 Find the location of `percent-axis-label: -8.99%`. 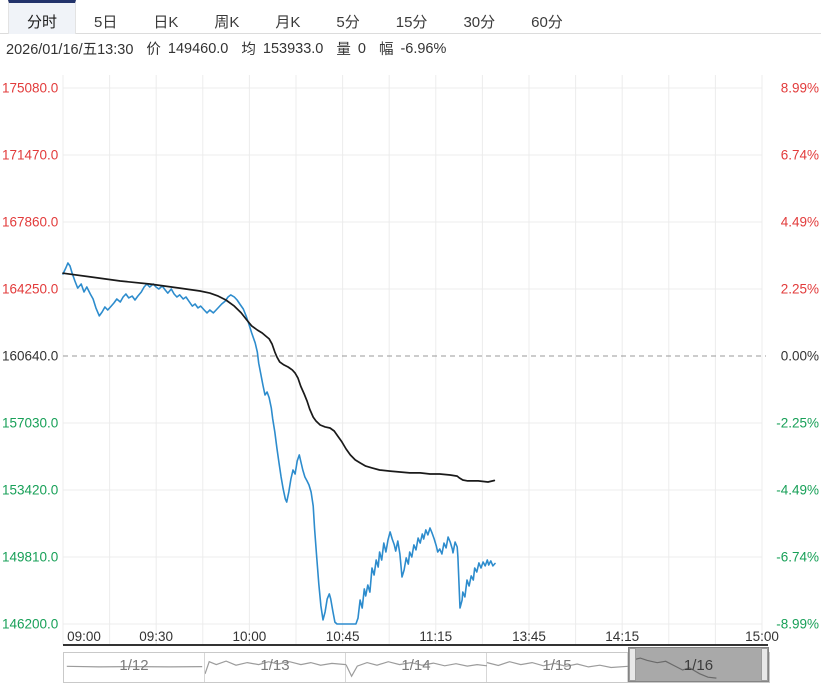

percent-axis-label: -8.99% is located at coordinates (797, 624).